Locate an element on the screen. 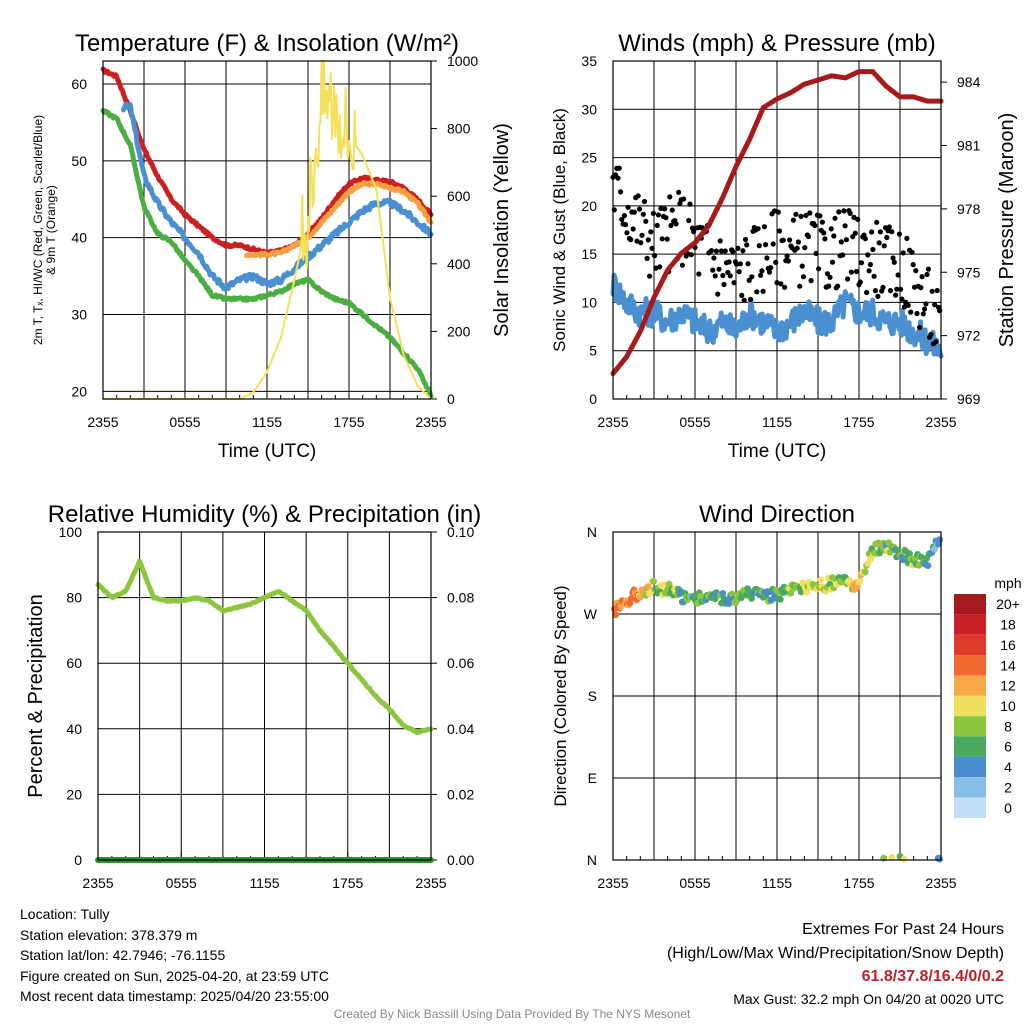 This screenshot has height=1024, width=1024. colorbar-label: 4 is located at coordinates (1008, 767).